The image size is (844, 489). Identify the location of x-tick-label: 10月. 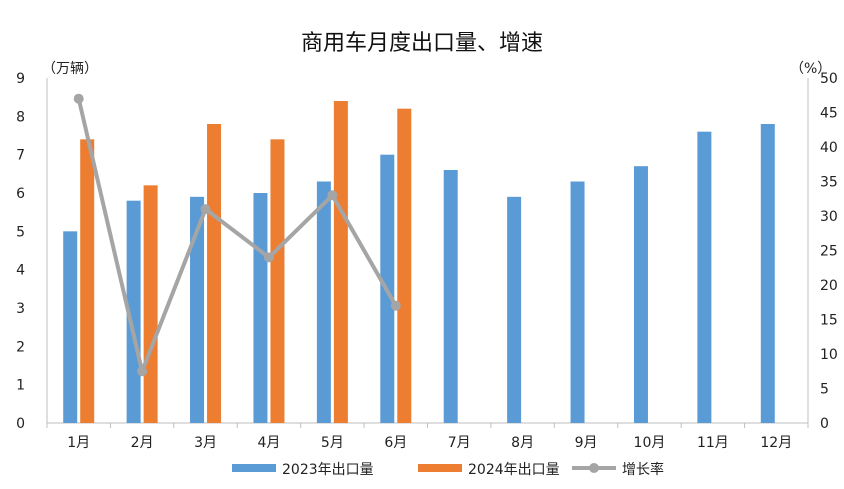
(650, 443).